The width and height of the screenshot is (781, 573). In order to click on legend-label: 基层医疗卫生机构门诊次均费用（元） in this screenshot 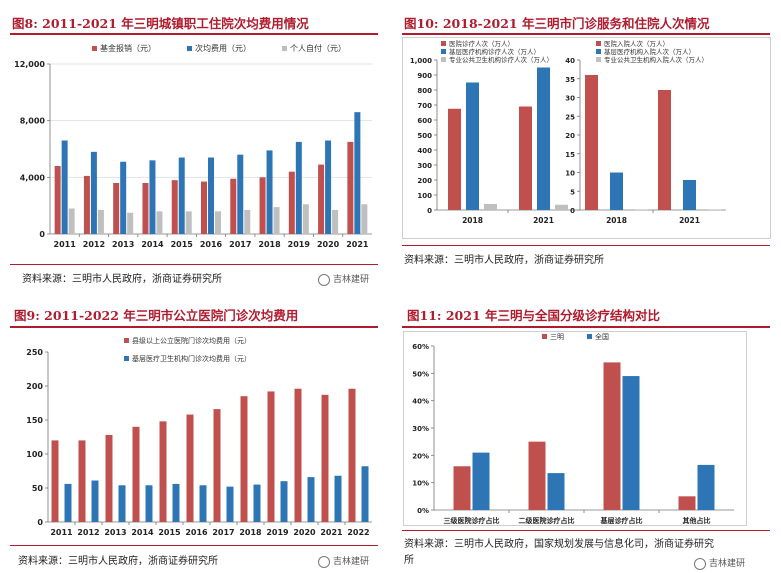, I will do `click(191, 358)`.